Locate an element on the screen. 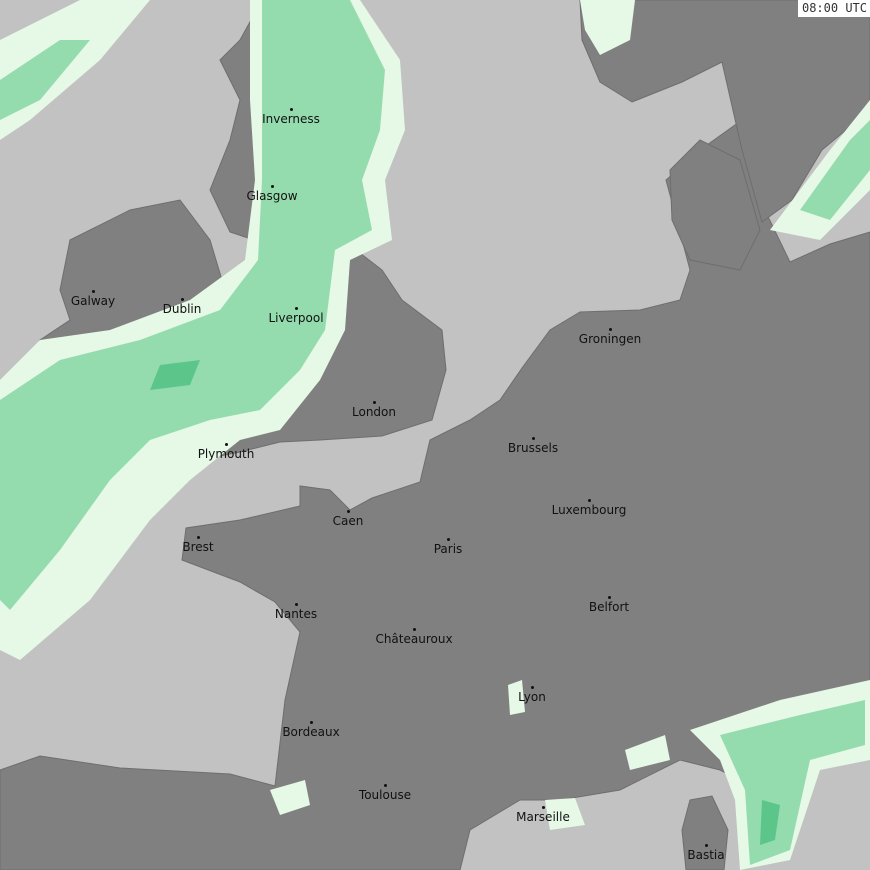 The image size is (870, 870). land-corsica is located at coordinates (705, 832).